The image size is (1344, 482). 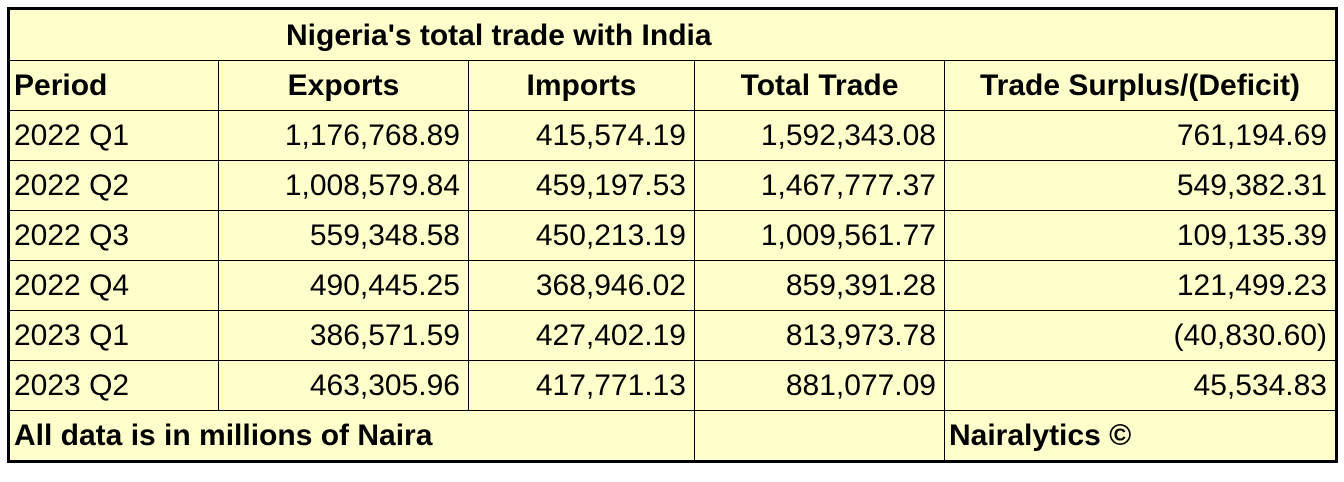 I want to click on value-cell: 417,771.13, so click(x=581, y=385).